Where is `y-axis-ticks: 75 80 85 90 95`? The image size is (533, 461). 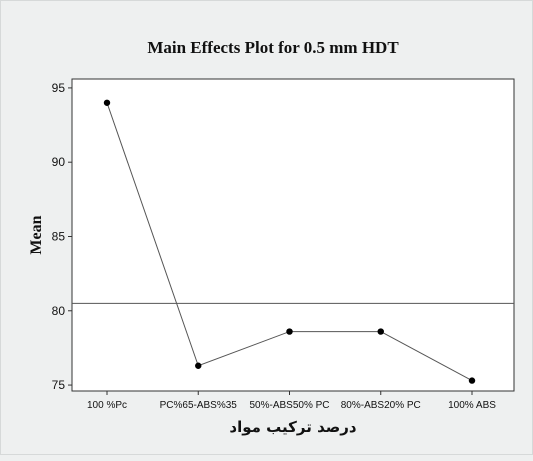
y-axis-ticks: 75 80 85 90 95 is located at coordinates (62, 236).